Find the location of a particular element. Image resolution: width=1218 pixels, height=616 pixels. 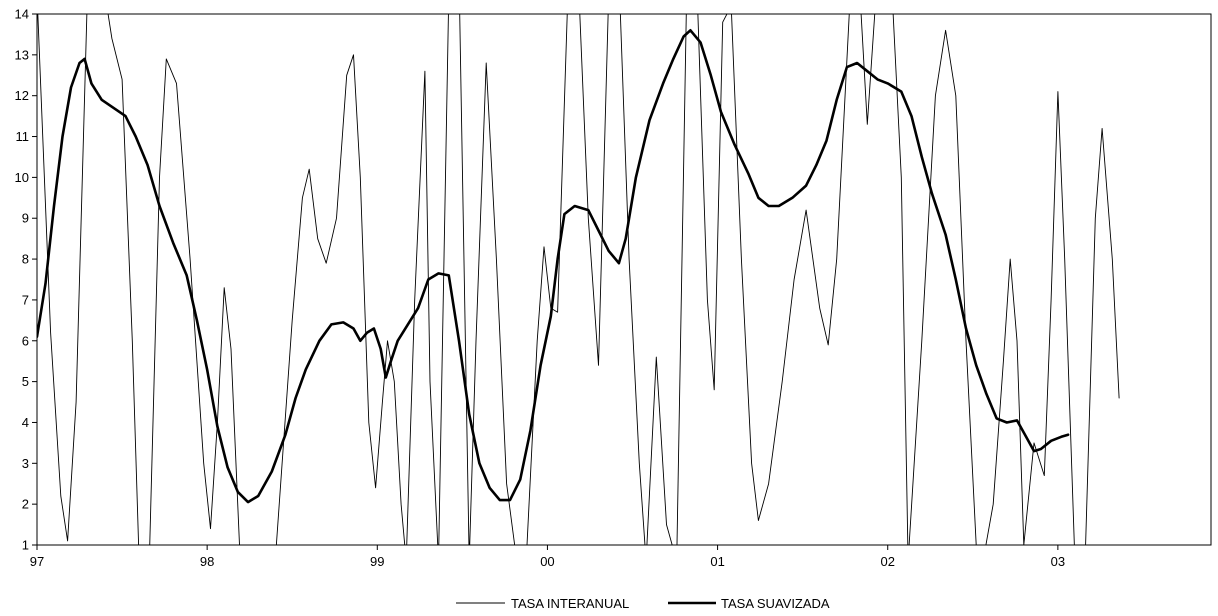

y-tick-label: 9 is located at coordinates (25, 218).